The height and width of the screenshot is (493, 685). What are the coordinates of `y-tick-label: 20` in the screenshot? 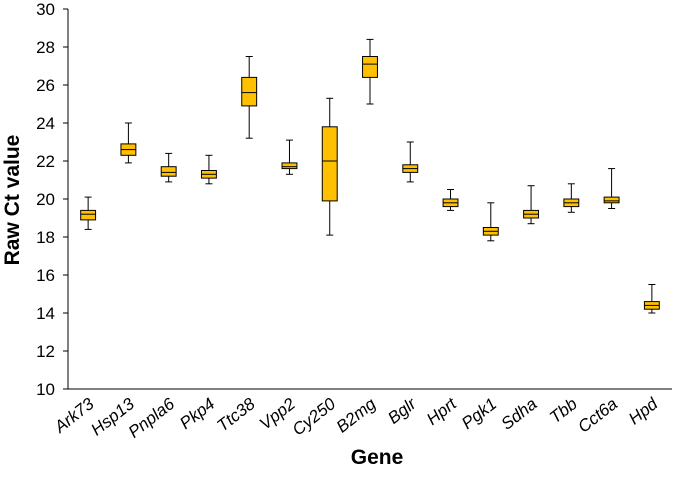 It's located at (45, 199).